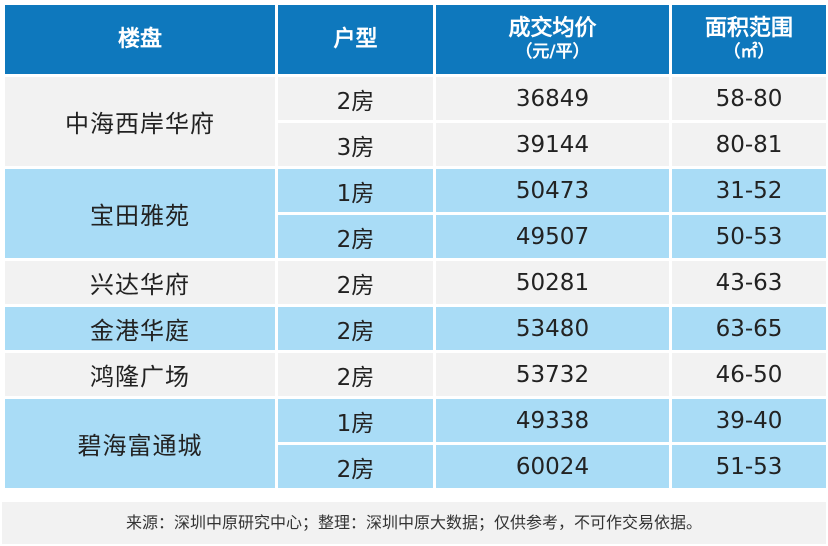  I want to click on header-avg-price-unit: （元/平）, so click(552, 52).